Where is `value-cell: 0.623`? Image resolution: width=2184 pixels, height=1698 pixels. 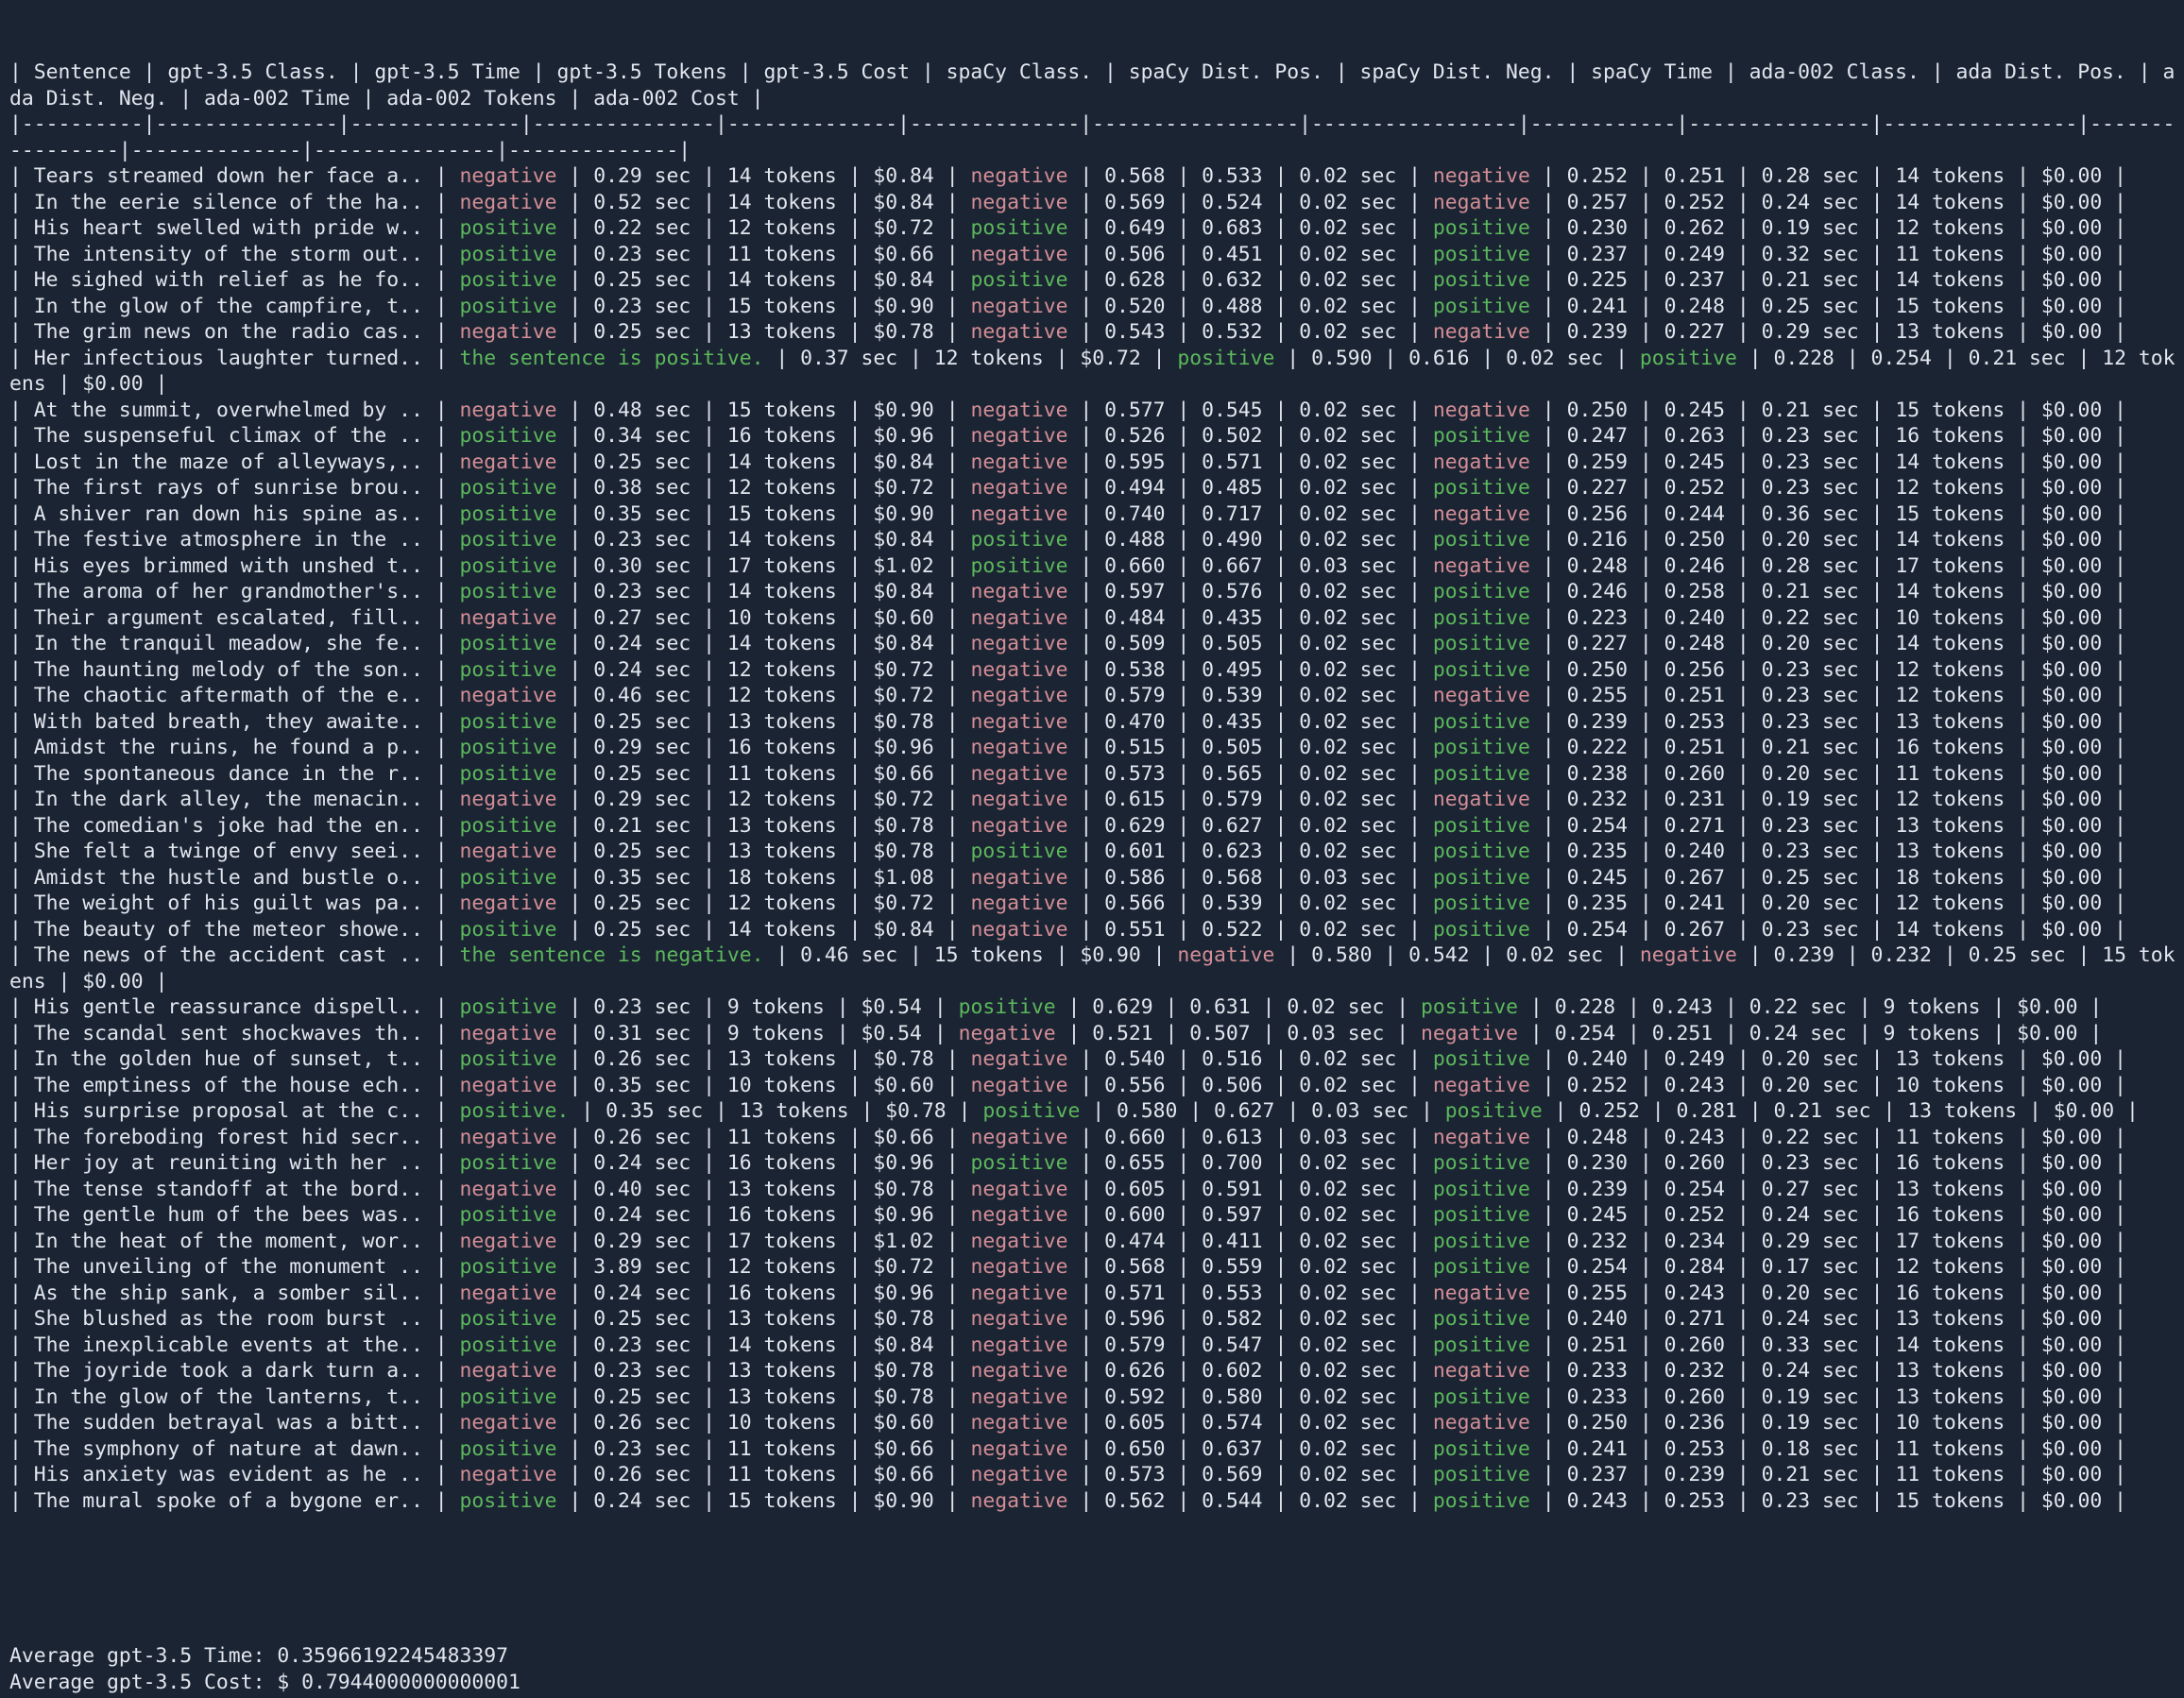
value-cell: 0.623 is located at coordinates (1232, 851).